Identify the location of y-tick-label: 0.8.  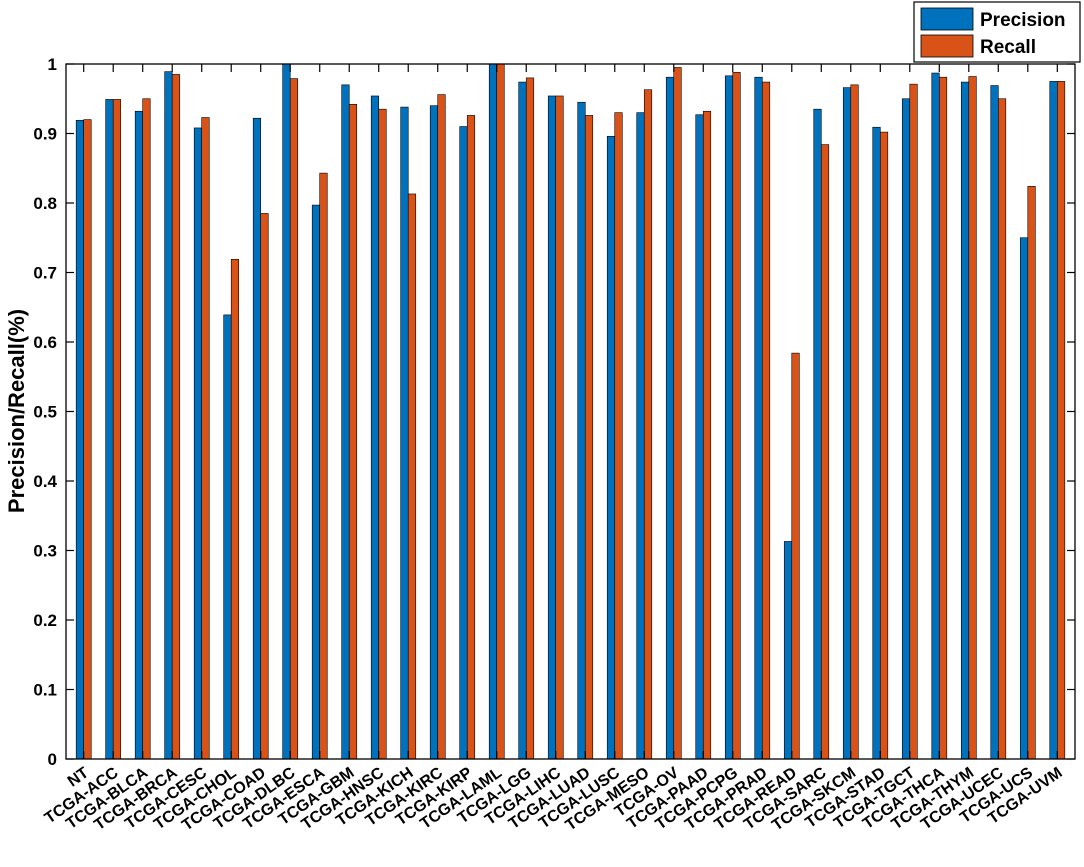
(45, 203).